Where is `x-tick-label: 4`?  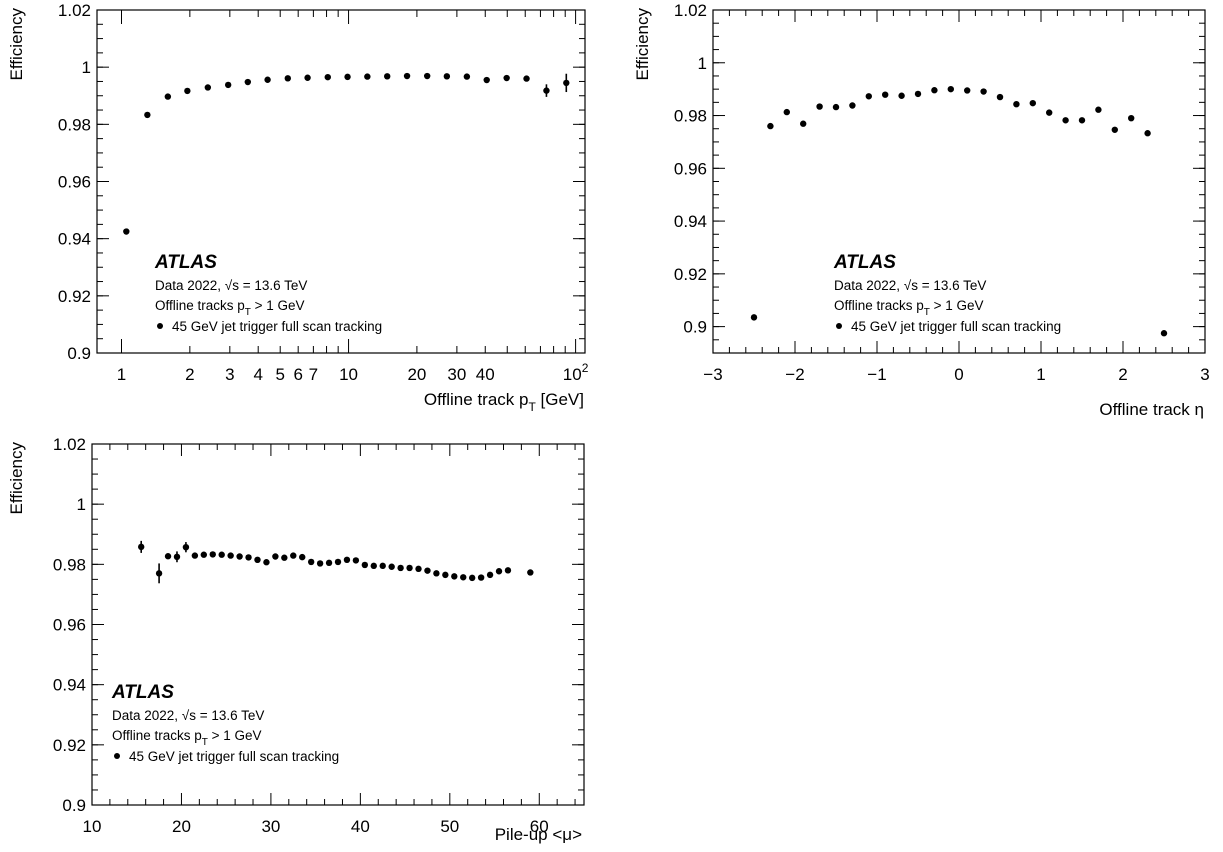 x-tick-label: 4 is located at coordinates (257, 374).